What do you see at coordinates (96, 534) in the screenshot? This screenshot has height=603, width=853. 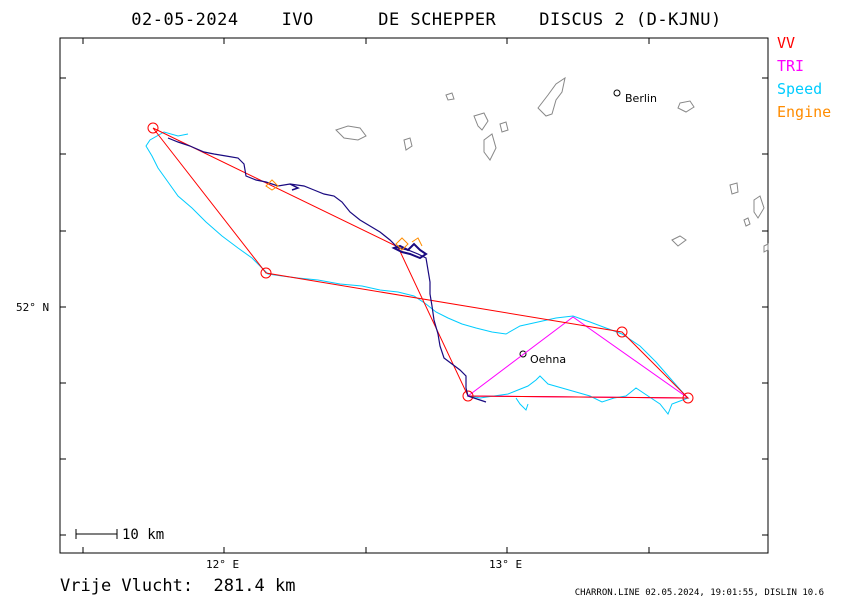 I see `scale-bar` at bounding box center [96, 534].